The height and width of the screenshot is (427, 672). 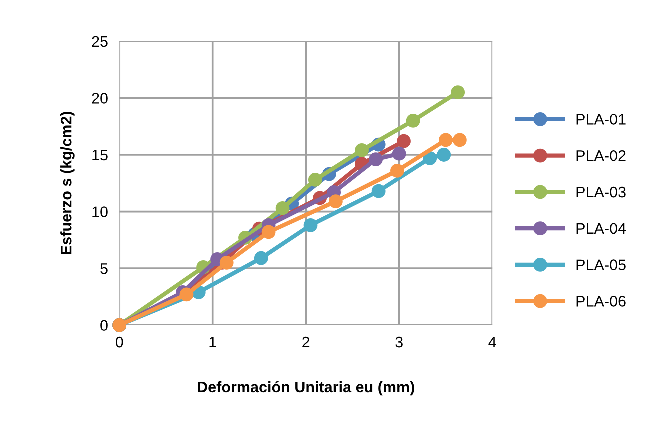 What do you see at coordinates (67, 183) in the screenshot?
I see `y-axis-title: Esfuerzo s (kg/cm2)` at bounding box center [67, 183].